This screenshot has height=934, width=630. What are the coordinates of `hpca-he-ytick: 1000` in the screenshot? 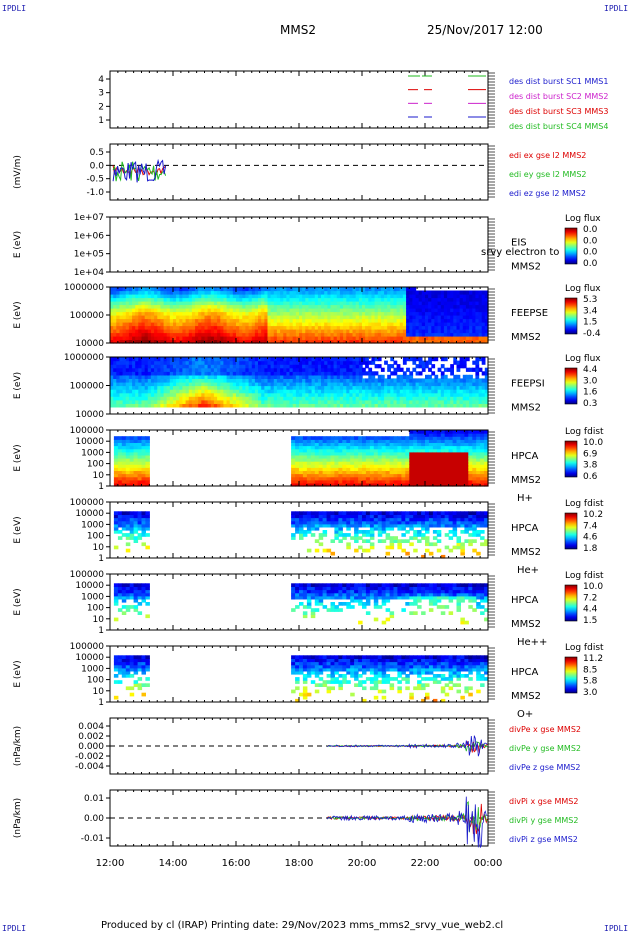 It's located at (92, 525).